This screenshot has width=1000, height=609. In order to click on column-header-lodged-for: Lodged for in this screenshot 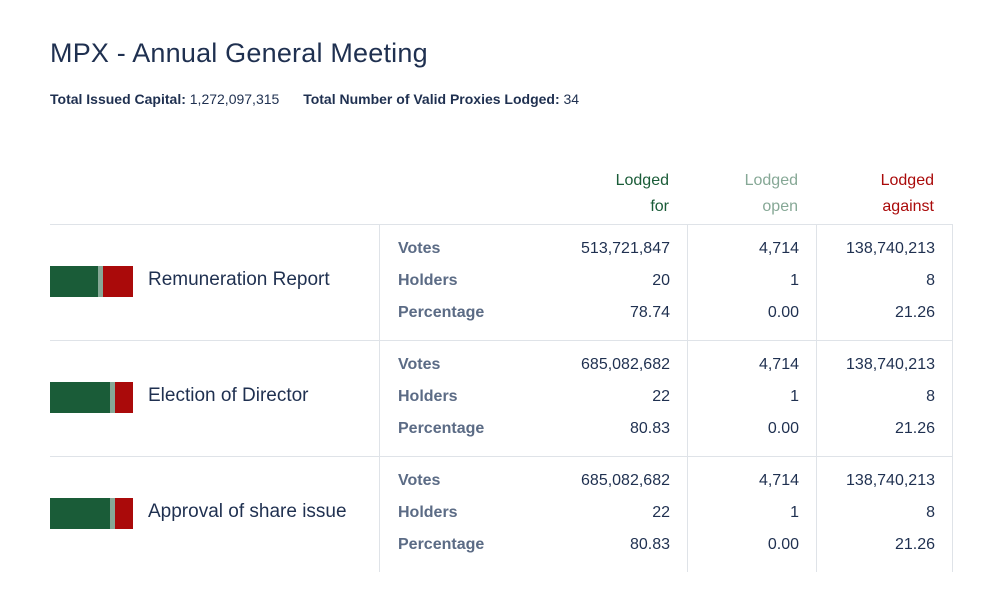, I will do `click(642, 194)`.